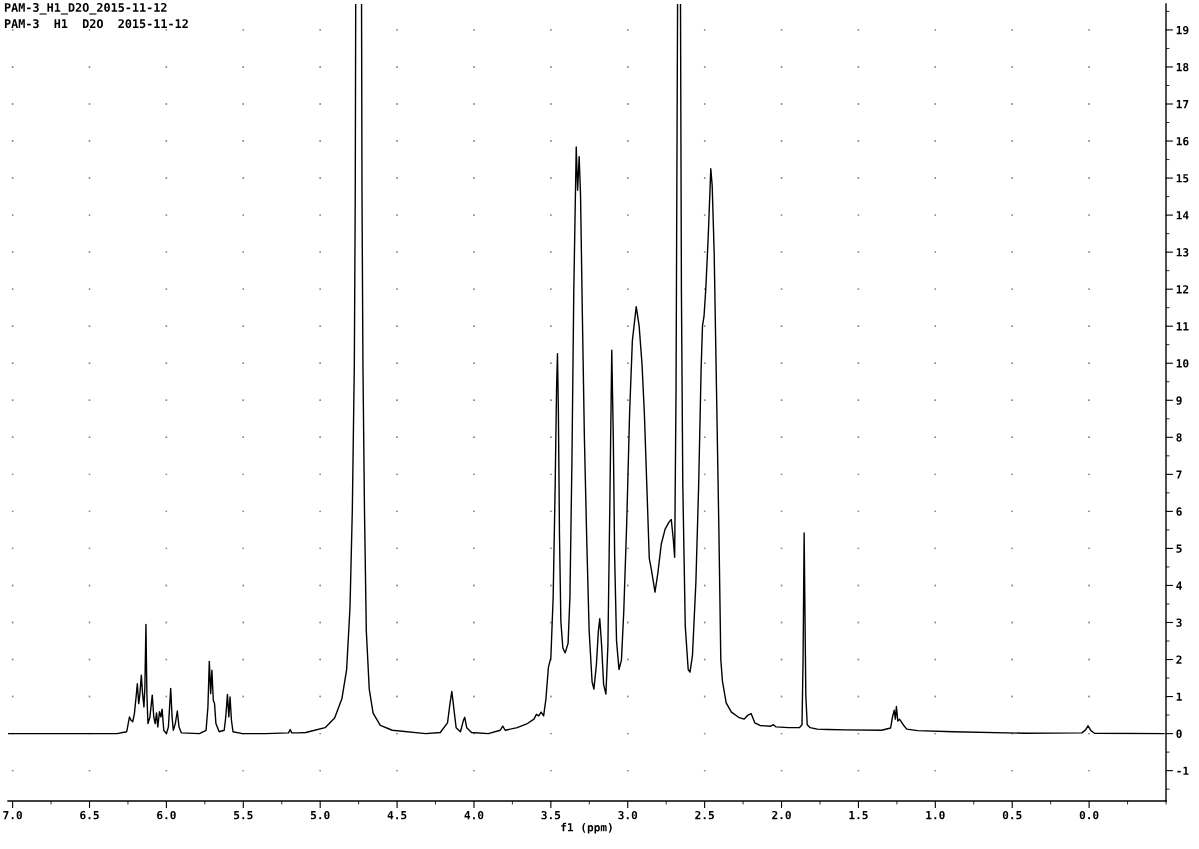 The image size is (1199, 849). Describe the element at coordinates (935, 815) in the screenshot. I see `x-tick-label: 1.0` at that location.